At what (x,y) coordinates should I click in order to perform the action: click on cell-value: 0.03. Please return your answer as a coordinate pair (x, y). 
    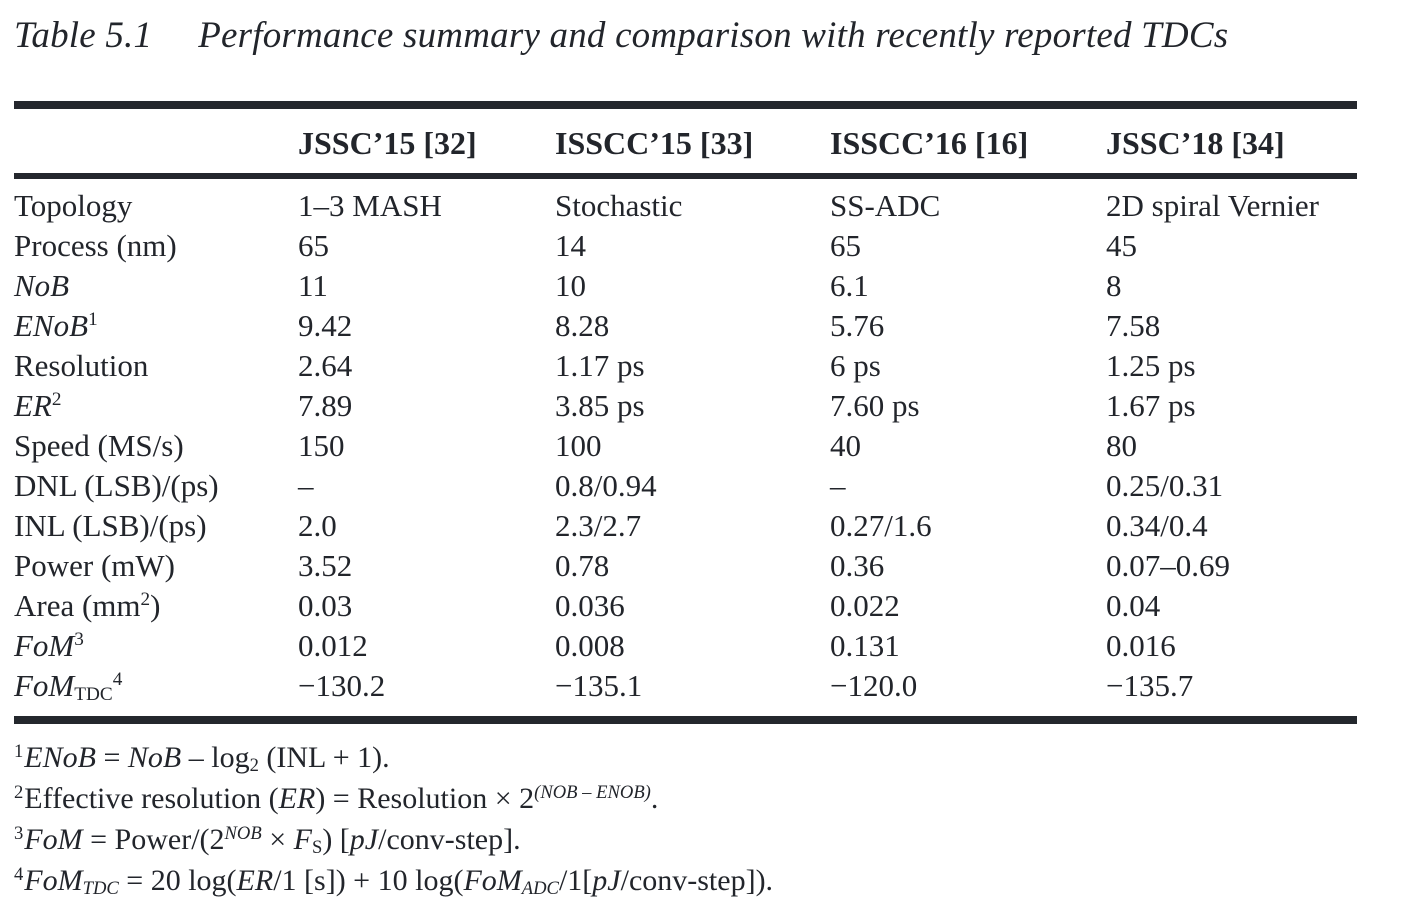
    Looking at the image, I should click on (325, 605).